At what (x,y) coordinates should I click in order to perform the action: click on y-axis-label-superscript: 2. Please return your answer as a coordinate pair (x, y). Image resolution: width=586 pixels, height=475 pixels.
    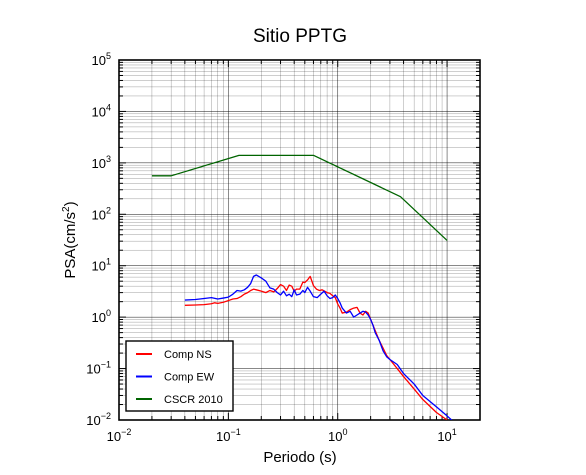
    Looking at the image, I should click on (66, 209).